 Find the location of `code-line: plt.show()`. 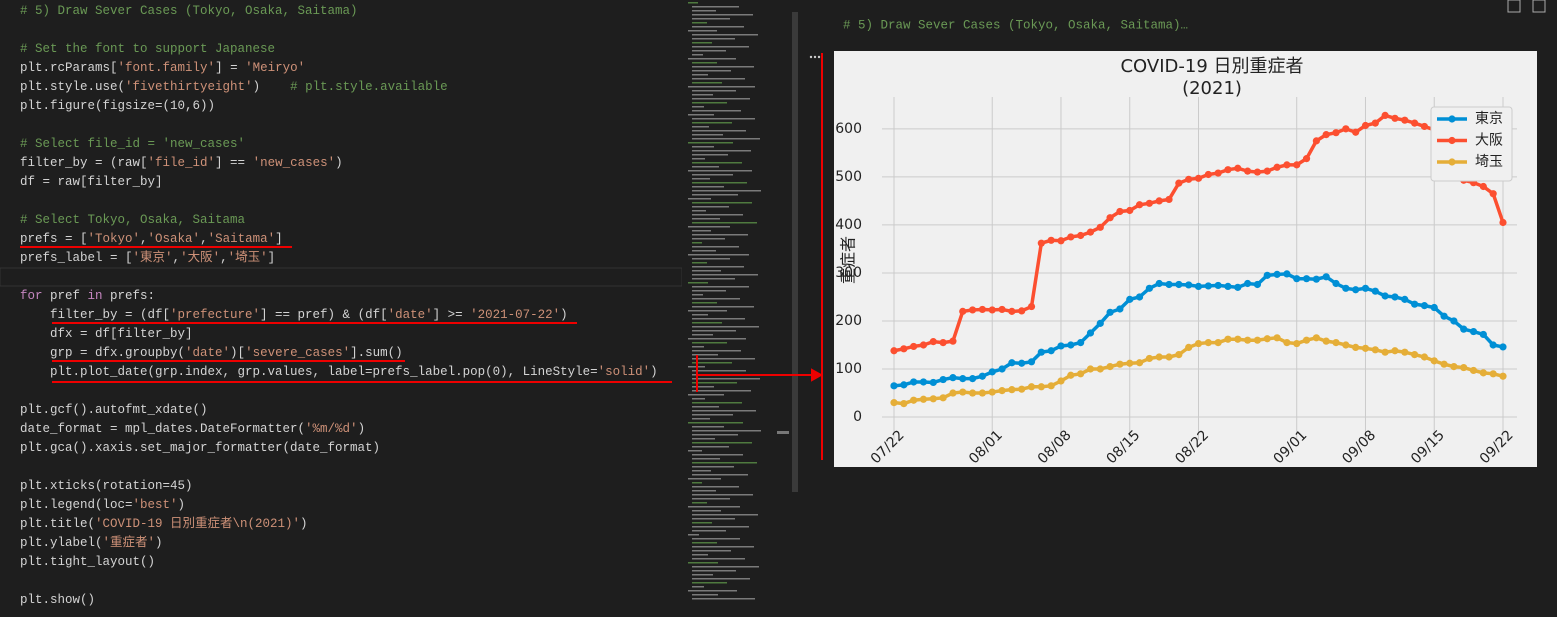

code-line: plt.show() is located at coordinates (57, 600).